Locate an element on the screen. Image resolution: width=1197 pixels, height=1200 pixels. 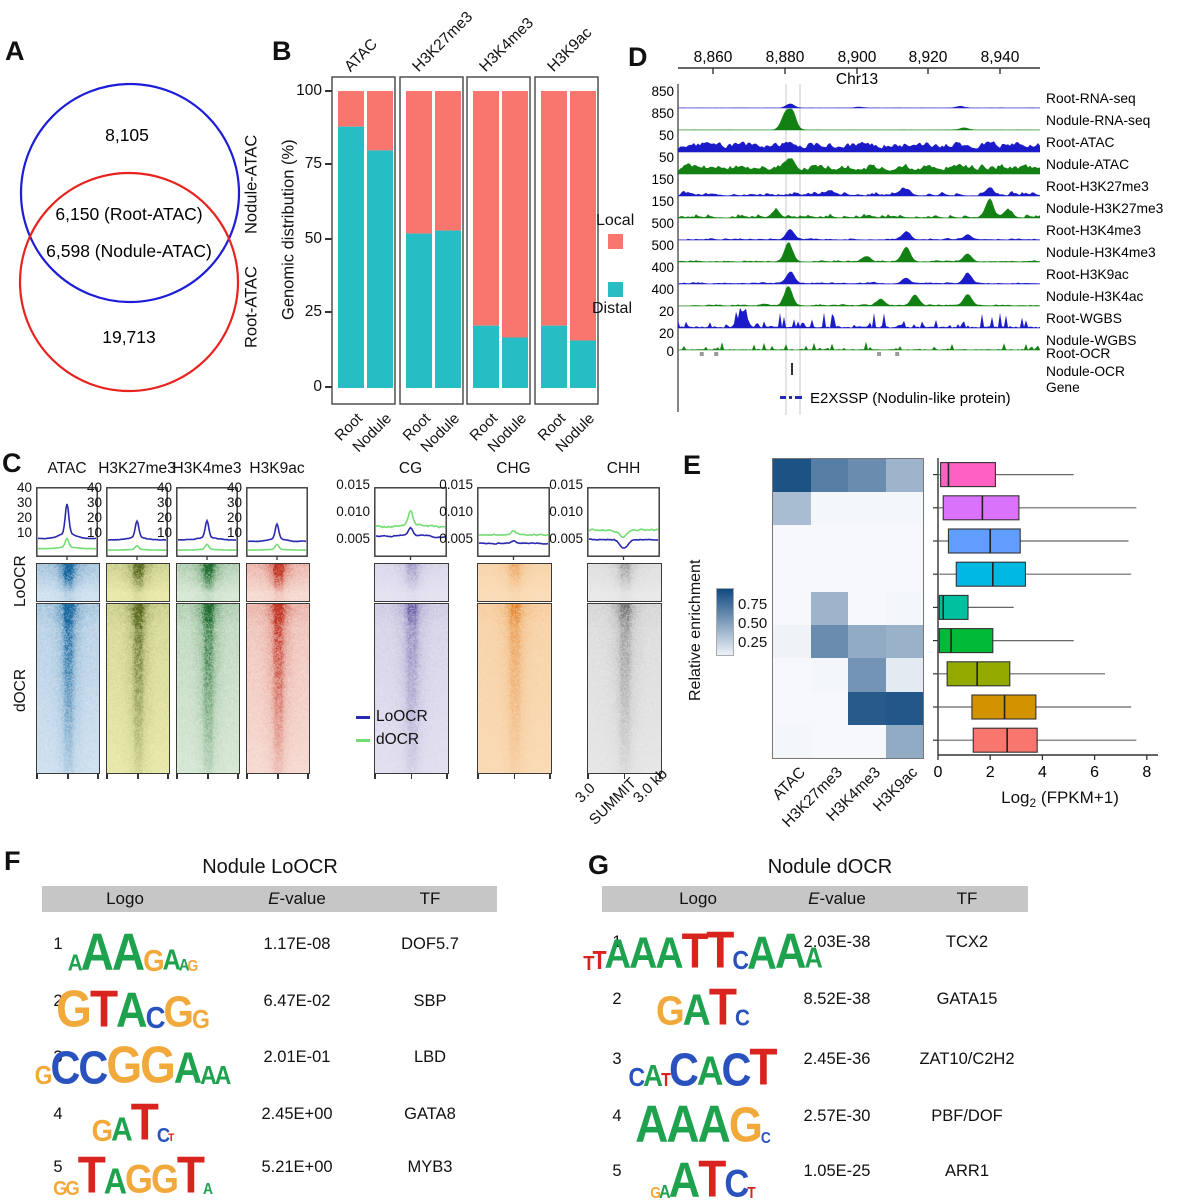
track-name-label: Root-WGBS is located at coordinates (1084, 318).